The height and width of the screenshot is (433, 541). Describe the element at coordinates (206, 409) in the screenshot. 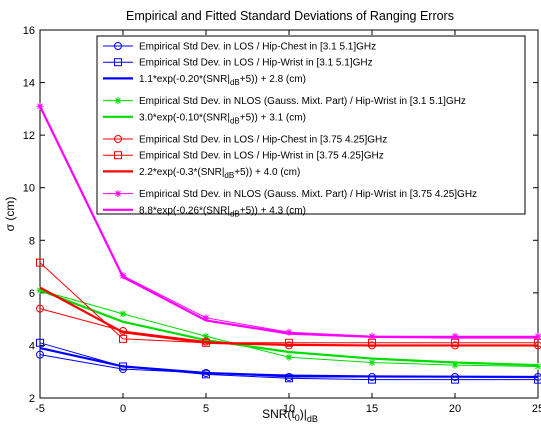

I see `x-tick-label: 5` at that location.